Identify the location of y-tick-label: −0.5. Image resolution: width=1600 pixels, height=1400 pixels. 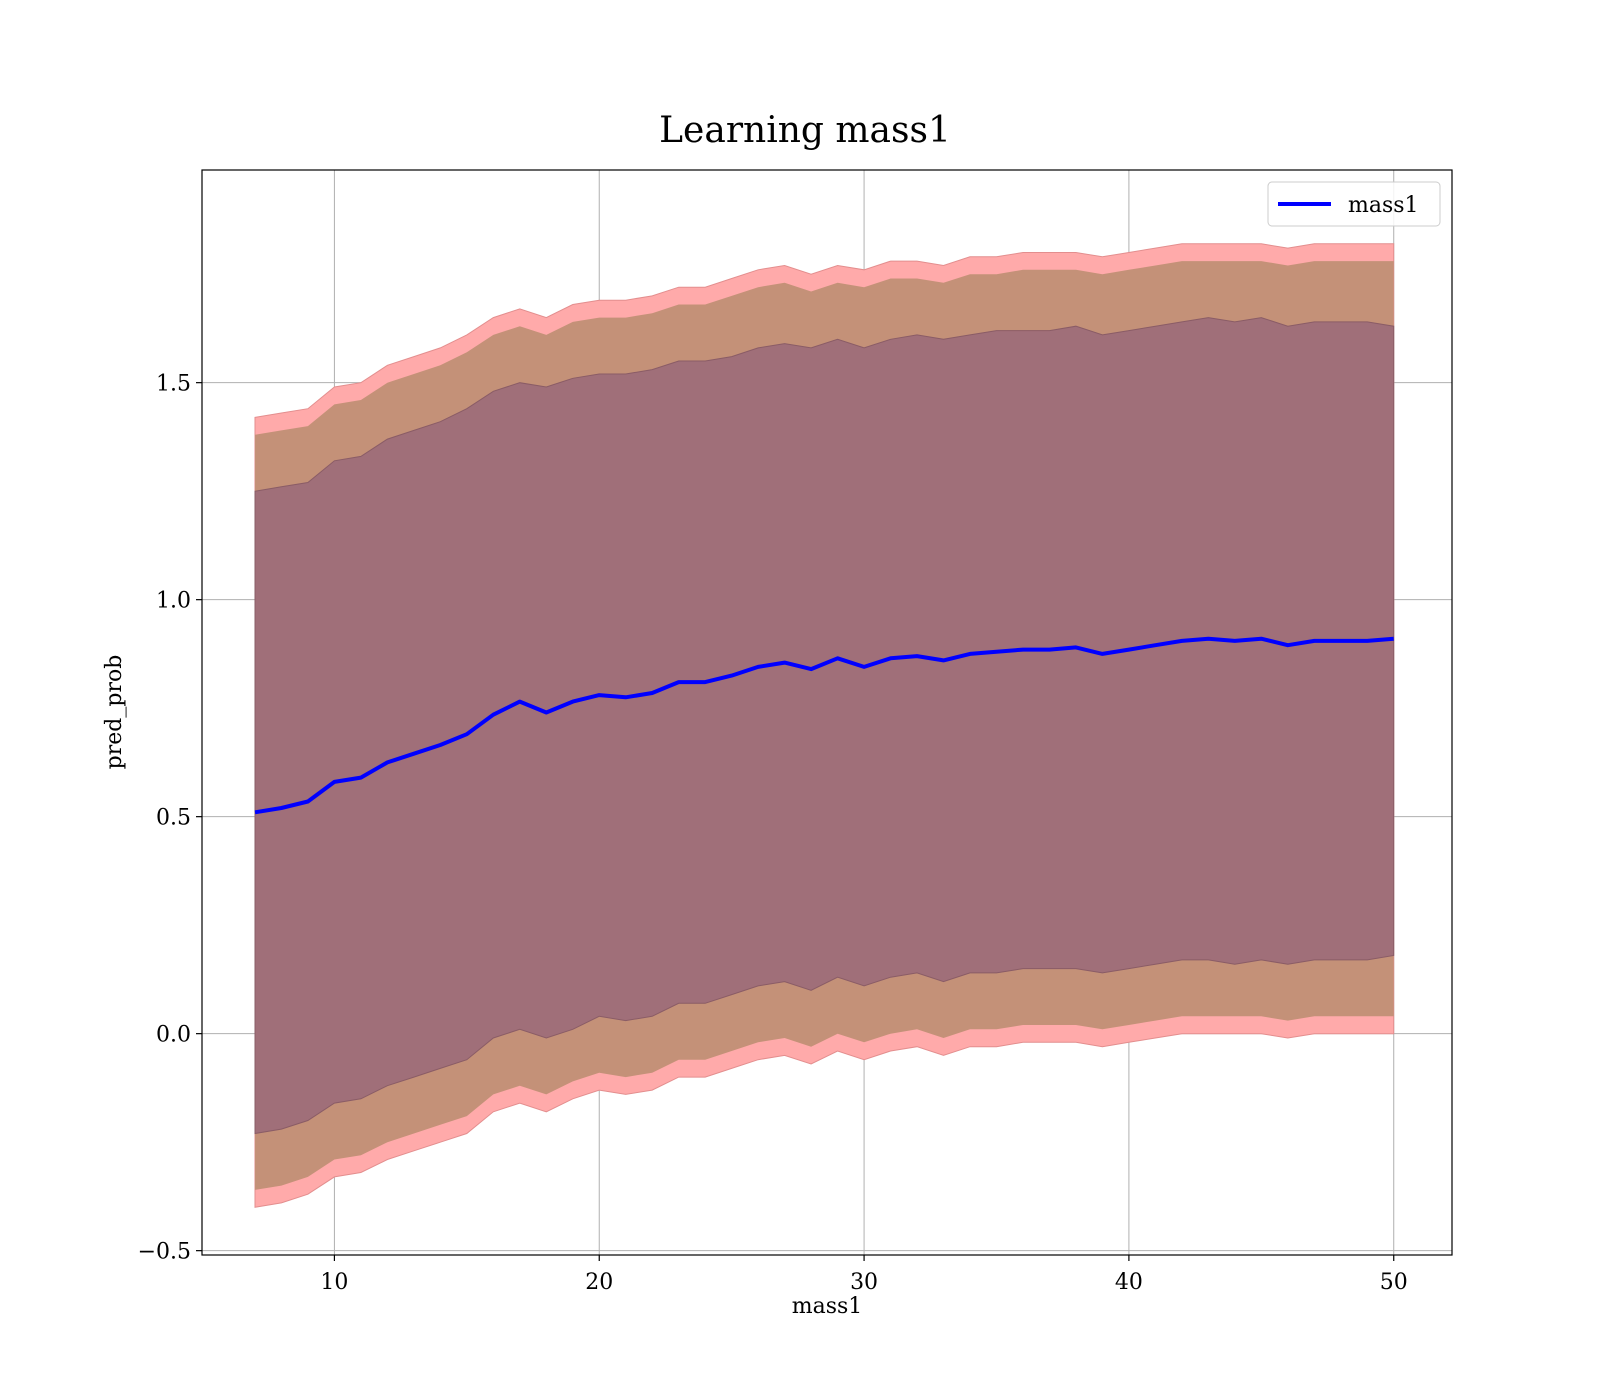
(164, 1252).